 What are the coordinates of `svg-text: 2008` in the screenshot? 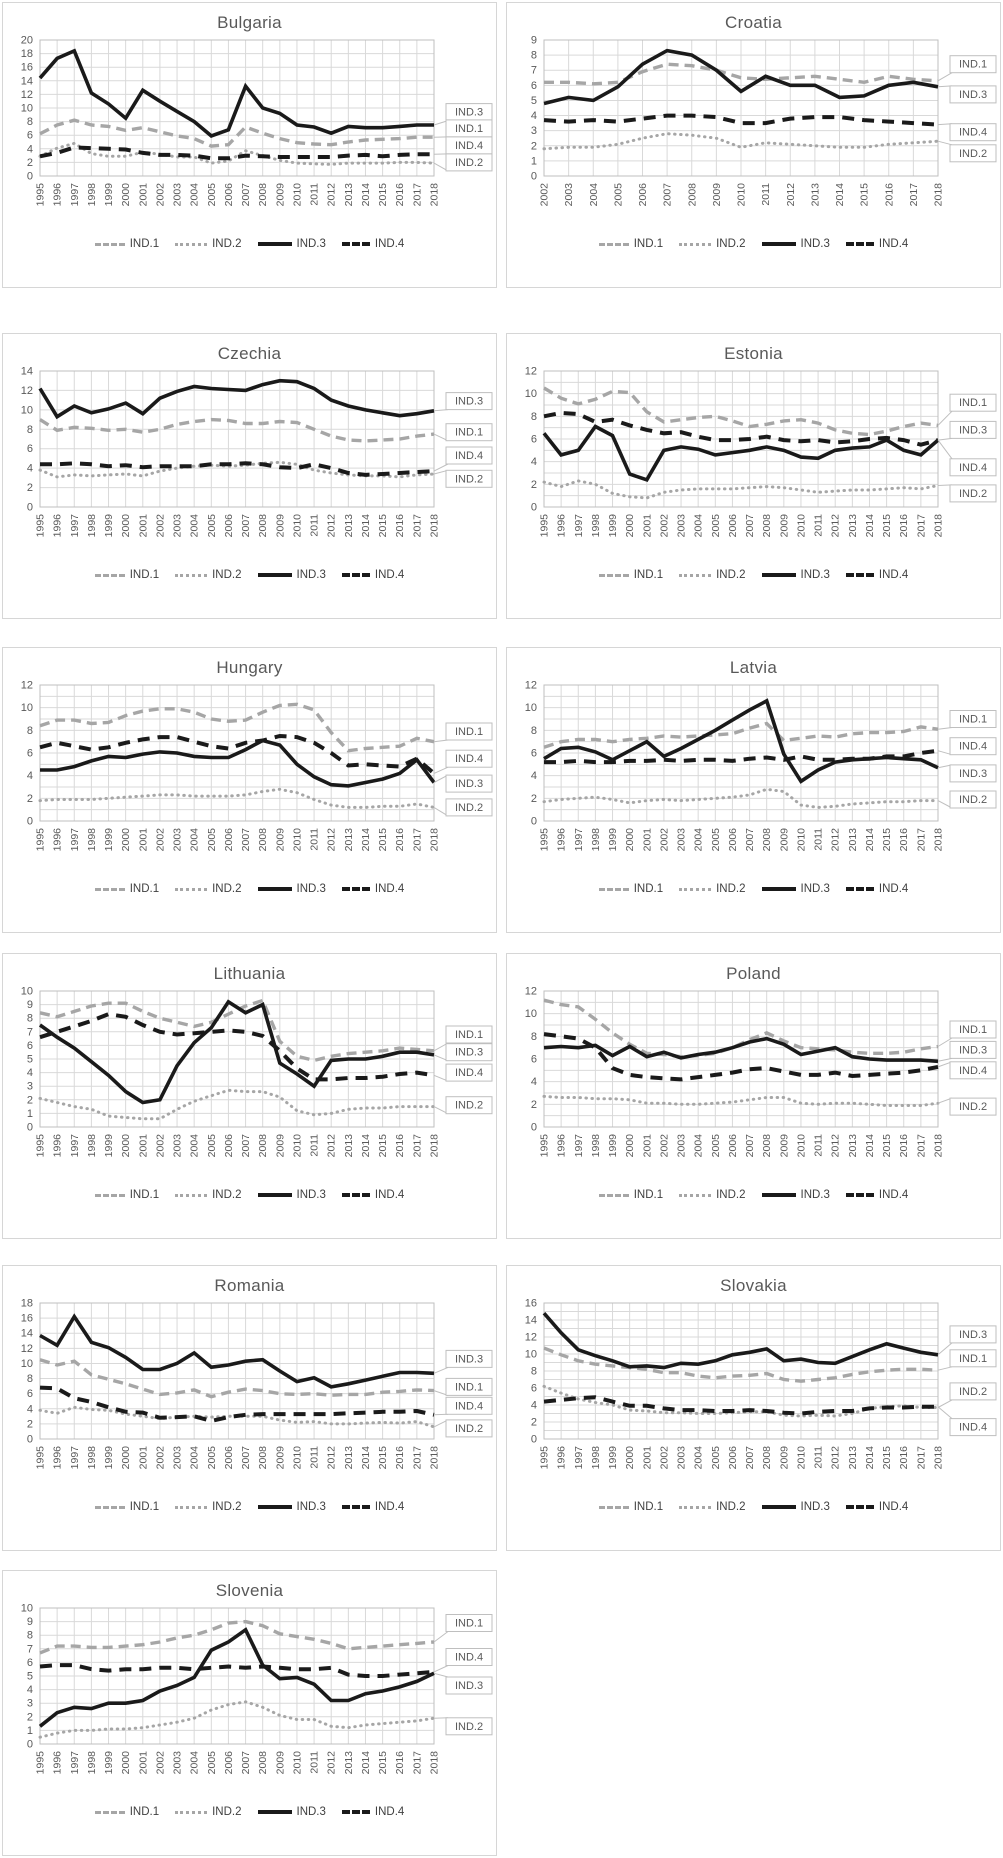 It's located at (263, 840).